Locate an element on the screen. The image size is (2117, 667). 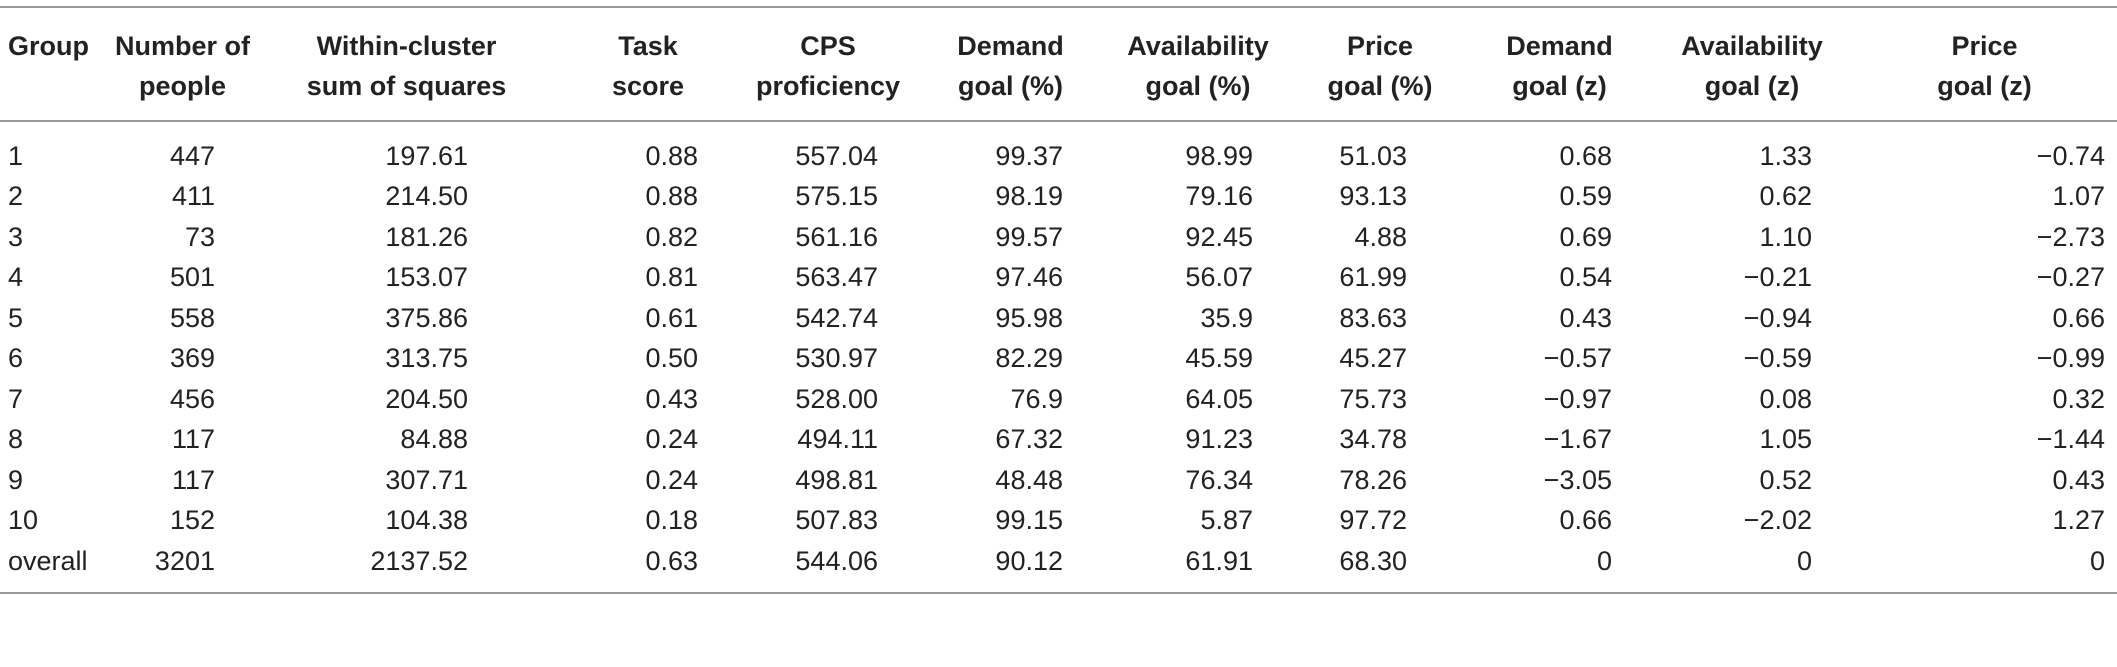
table-cell: 411 is located at coordinates (193, 196).